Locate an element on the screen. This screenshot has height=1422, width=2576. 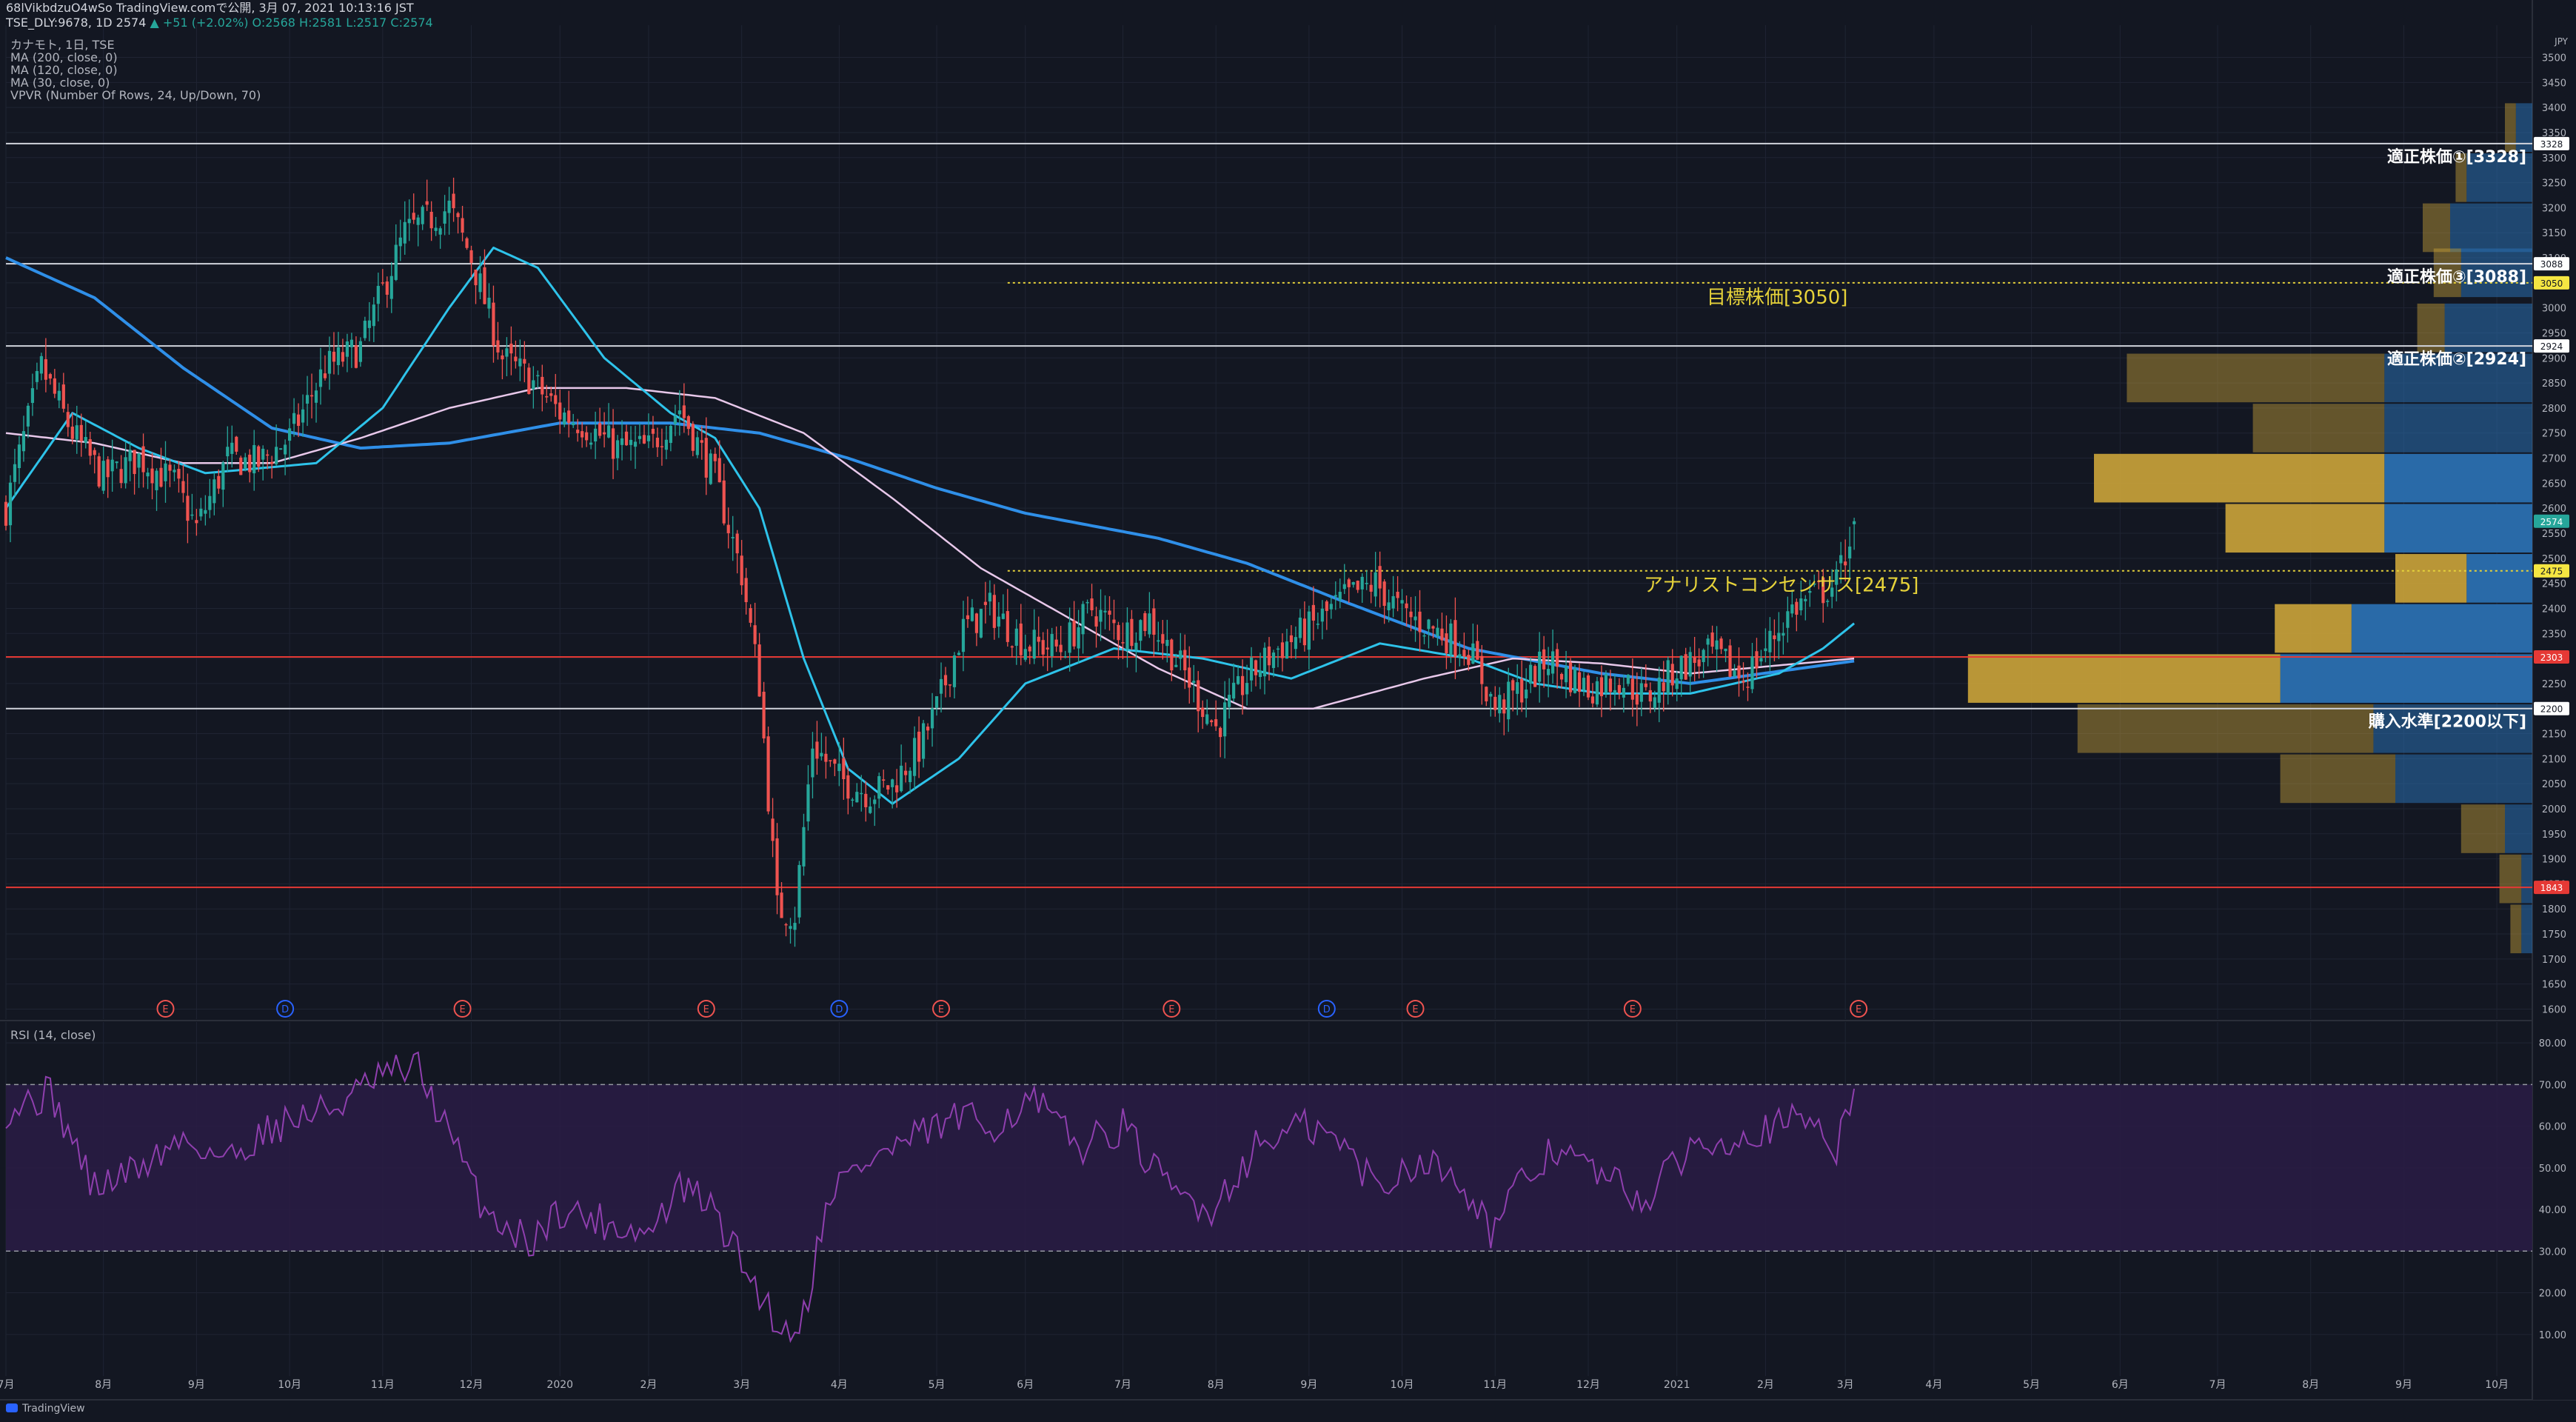
time-tick-label: 5月 is located at coordinates (937, 1385).